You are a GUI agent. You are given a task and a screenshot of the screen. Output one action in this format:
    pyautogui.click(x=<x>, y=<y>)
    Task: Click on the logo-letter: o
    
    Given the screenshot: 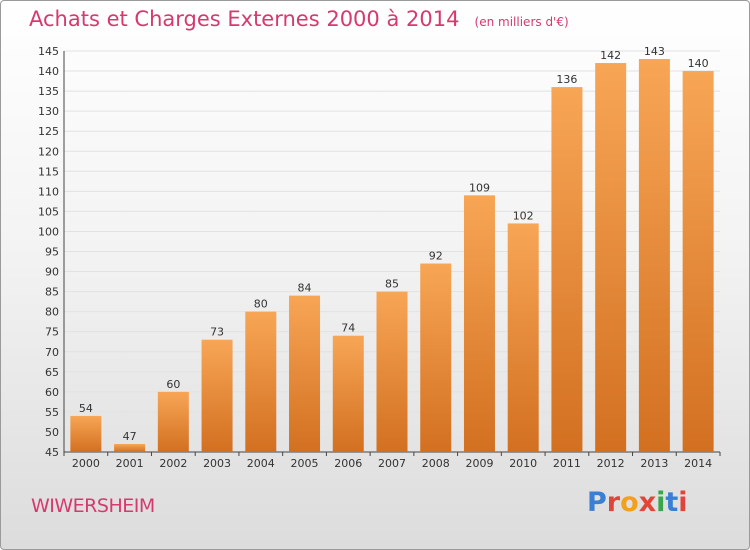 What is the action you would take?
    pyautogui.click(x=629, y=502)
    